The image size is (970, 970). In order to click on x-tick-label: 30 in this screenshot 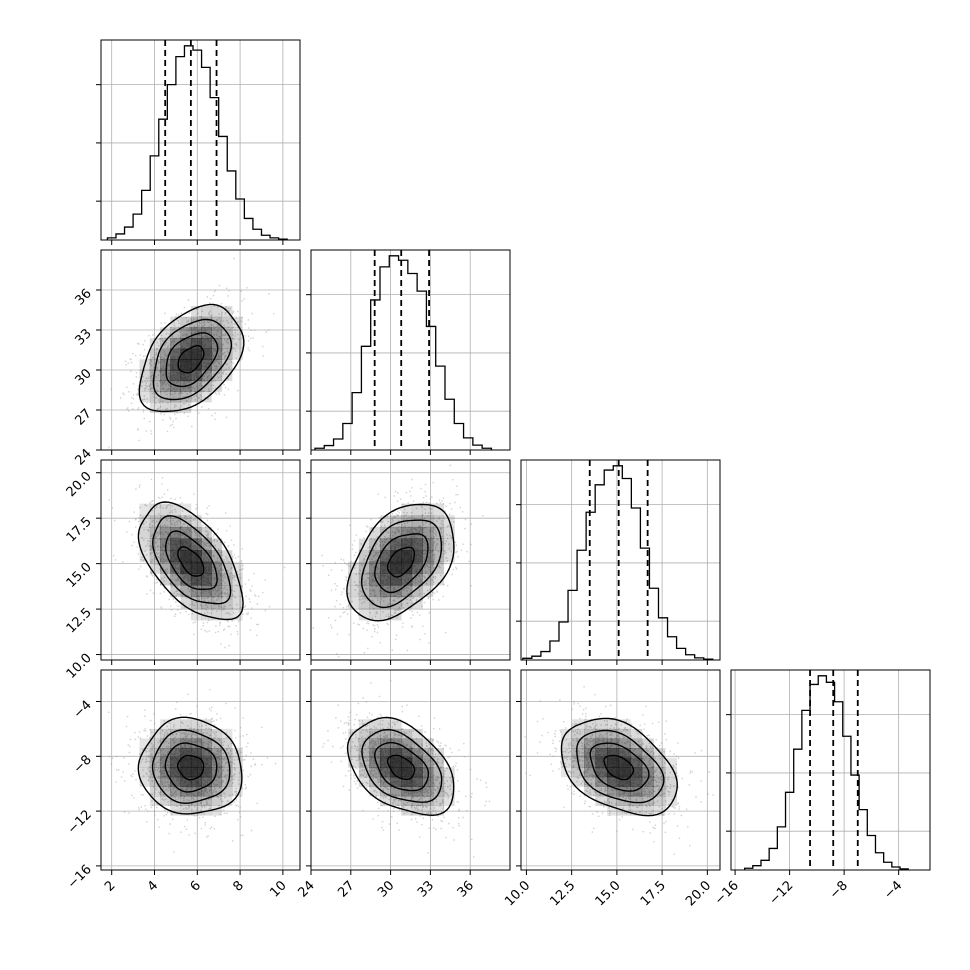, I will do `click(386, 889)`.